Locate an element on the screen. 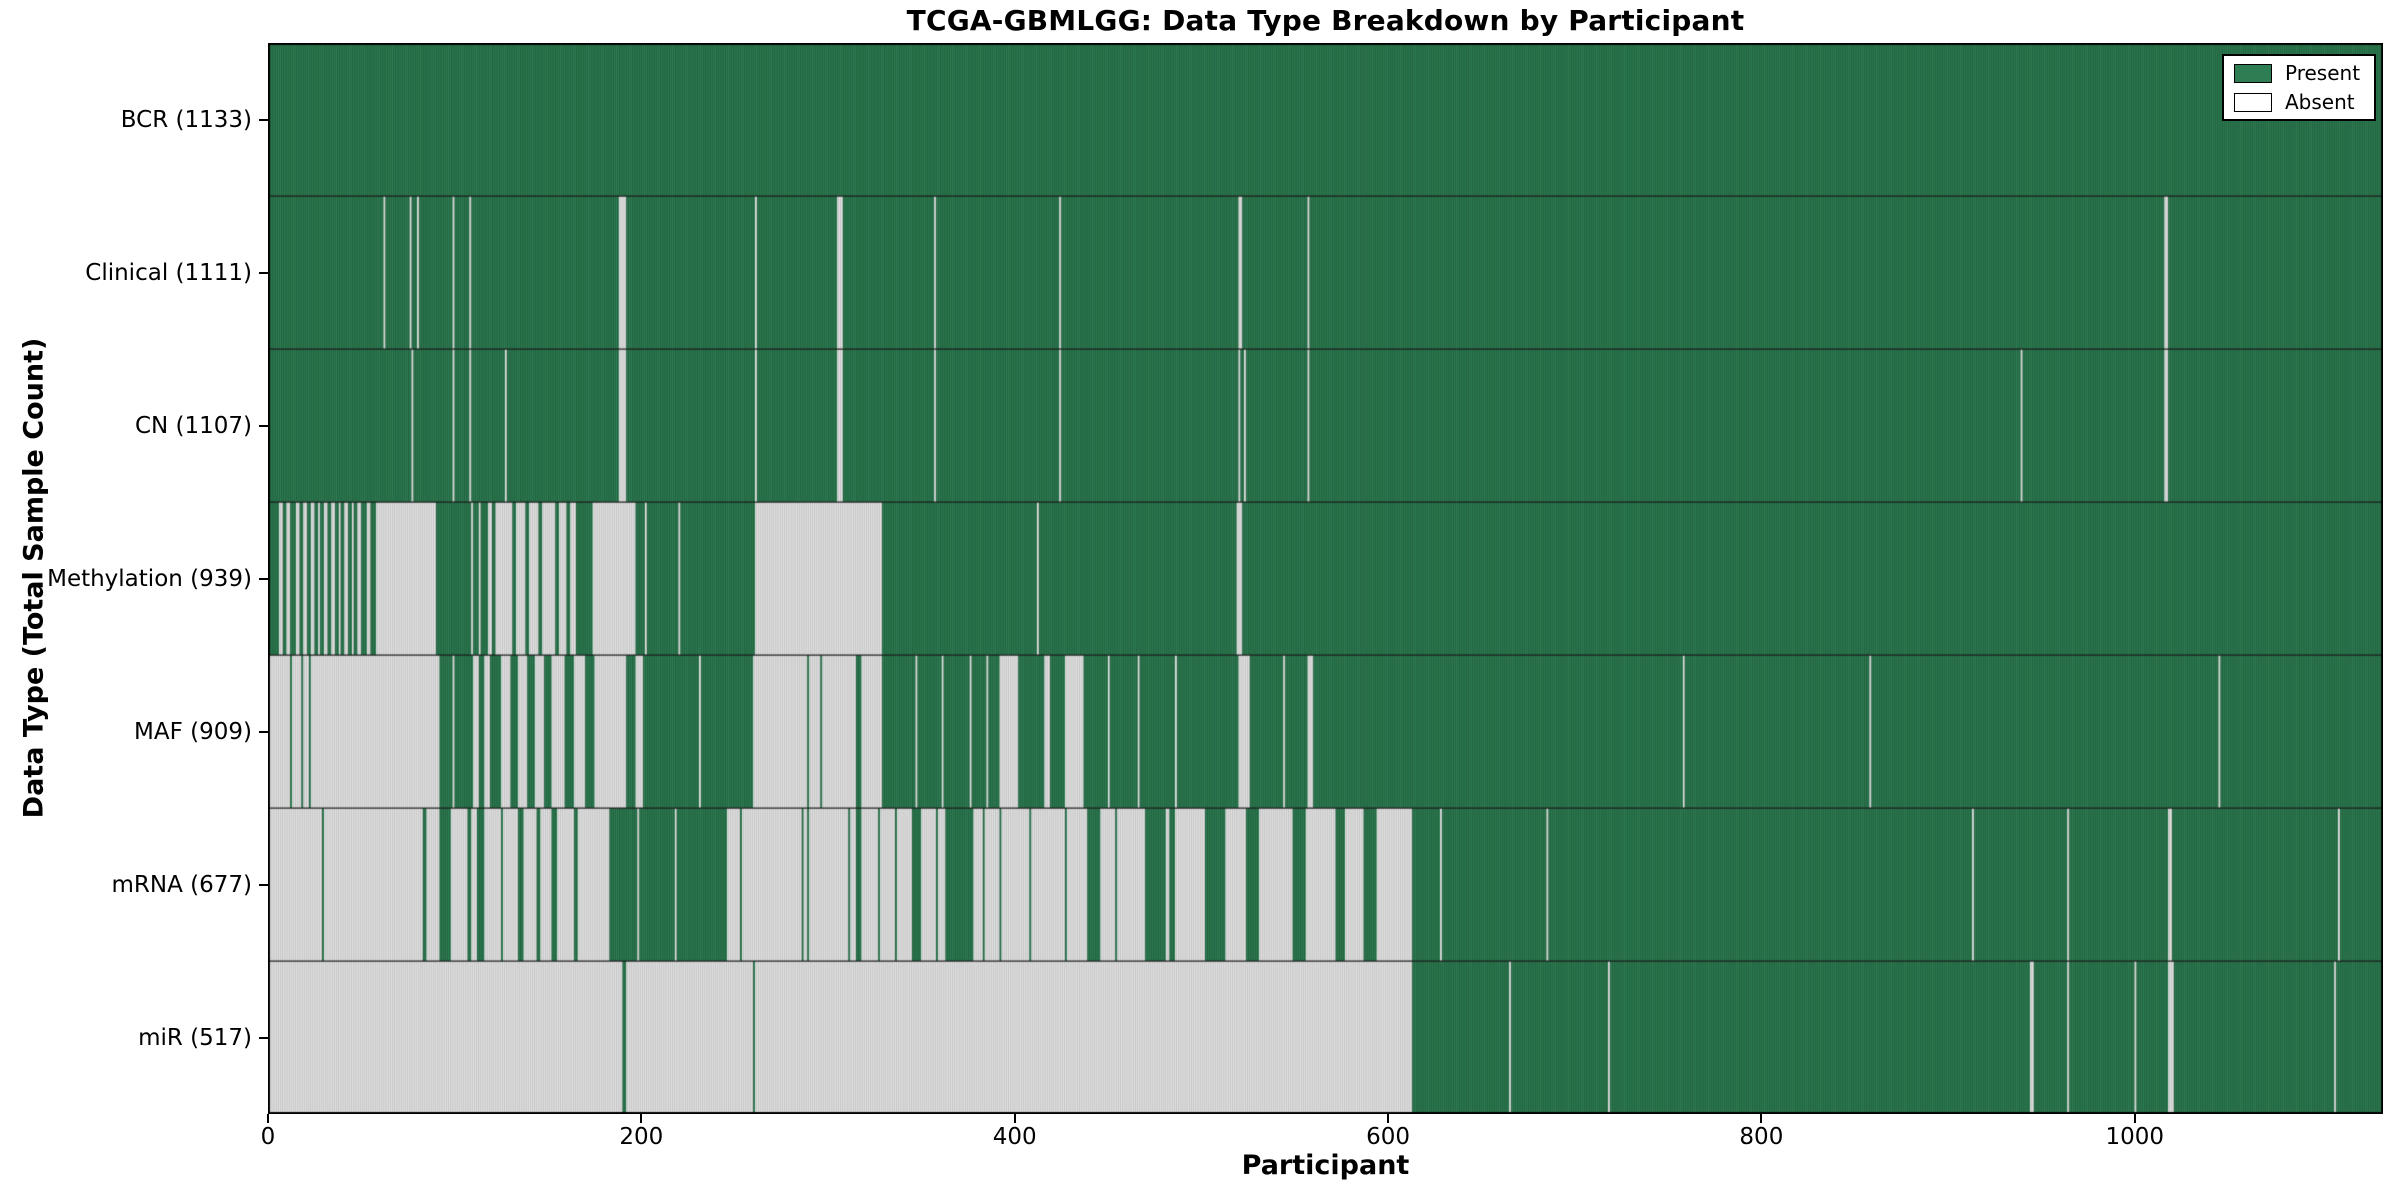  legend-item-present: Present is located at coordinates (2297, 73).